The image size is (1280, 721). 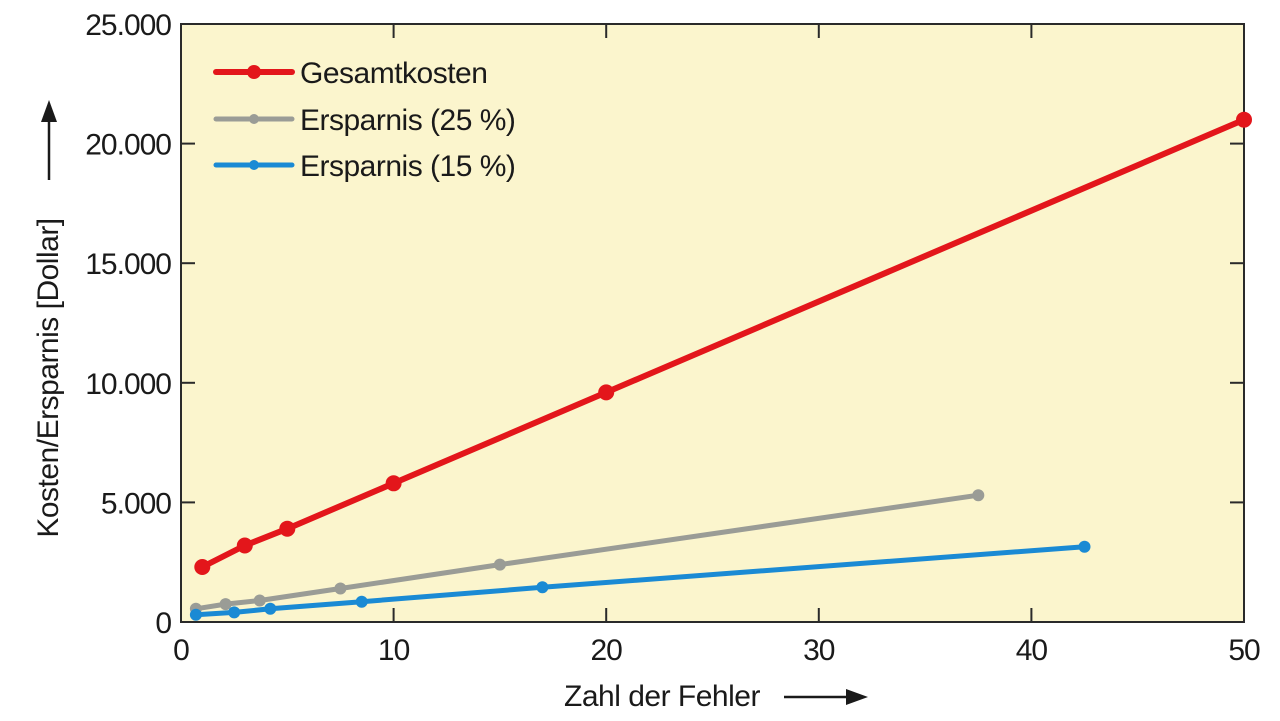 I want to click on x-tick-label: 20, so click(x=607, y=650).